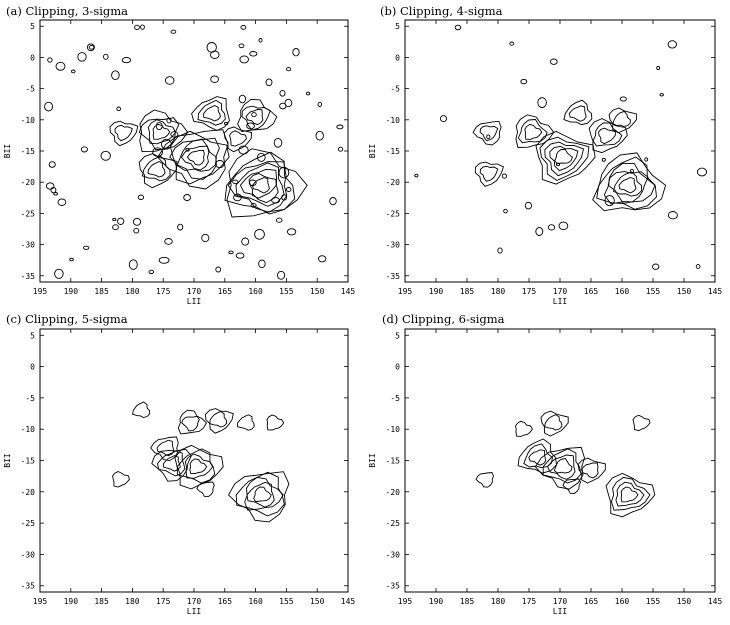 The image size is (730, 625). Describe the element at coordinates (397, 57) in the screenshot. I see `y-tick-label: 0` at that location.